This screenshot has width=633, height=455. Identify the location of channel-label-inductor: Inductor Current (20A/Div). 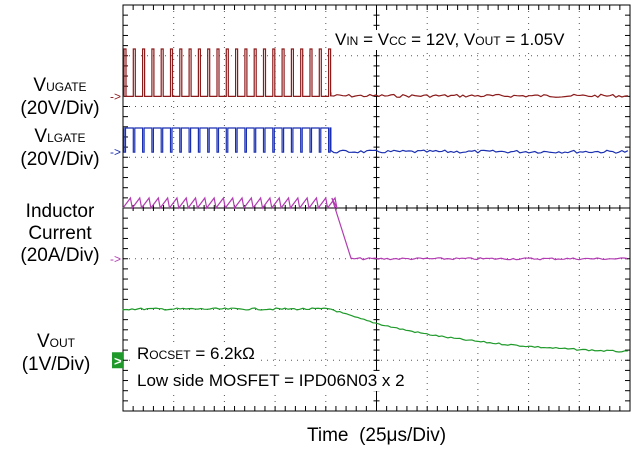
(60, 234).